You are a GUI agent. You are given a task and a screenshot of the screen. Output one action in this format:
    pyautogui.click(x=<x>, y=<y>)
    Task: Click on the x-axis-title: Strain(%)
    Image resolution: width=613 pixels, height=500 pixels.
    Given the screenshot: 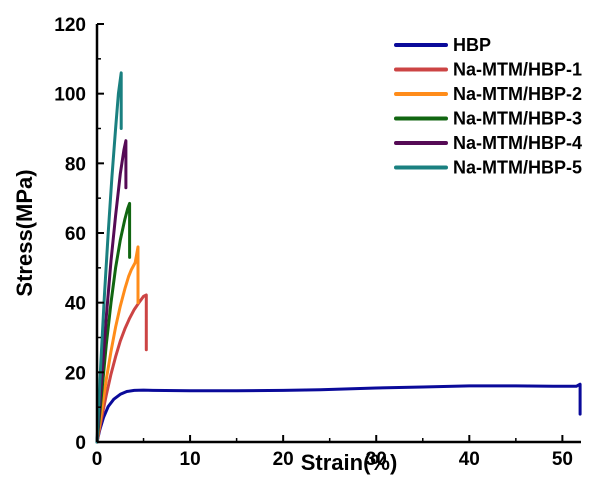 What is the action you would take?
    pyautogui.click(x=349, y=462)
    